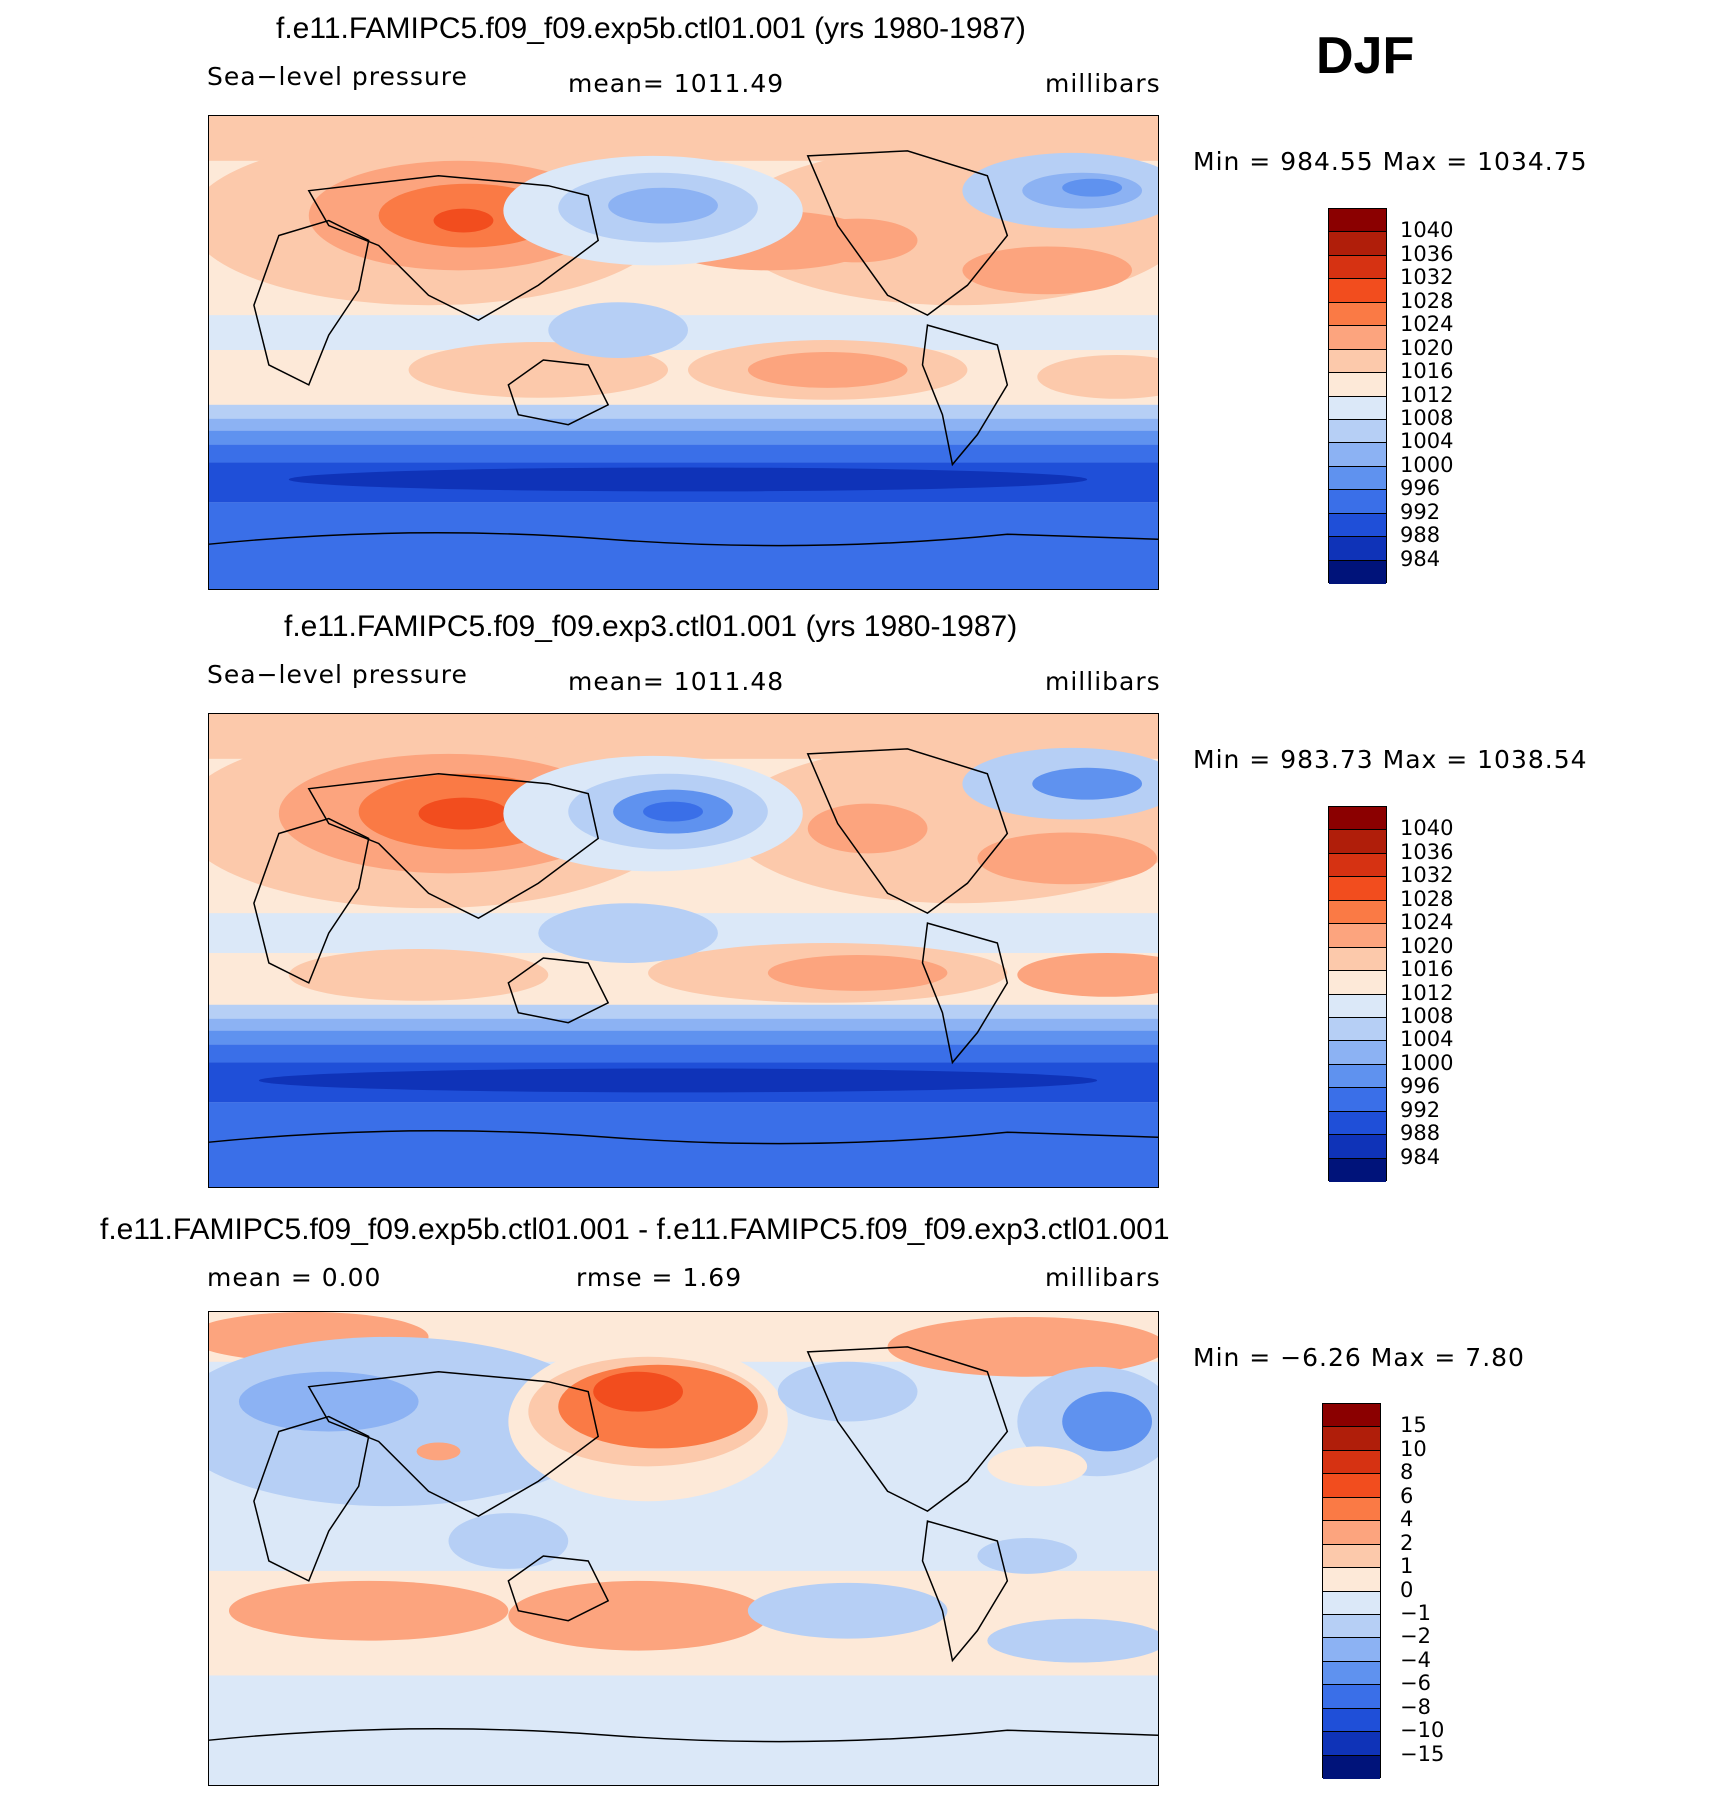 This screenshot has height=1803, width=1710. I want to click on panel-3-mean: mean = 0.00, so click(294, 1277).